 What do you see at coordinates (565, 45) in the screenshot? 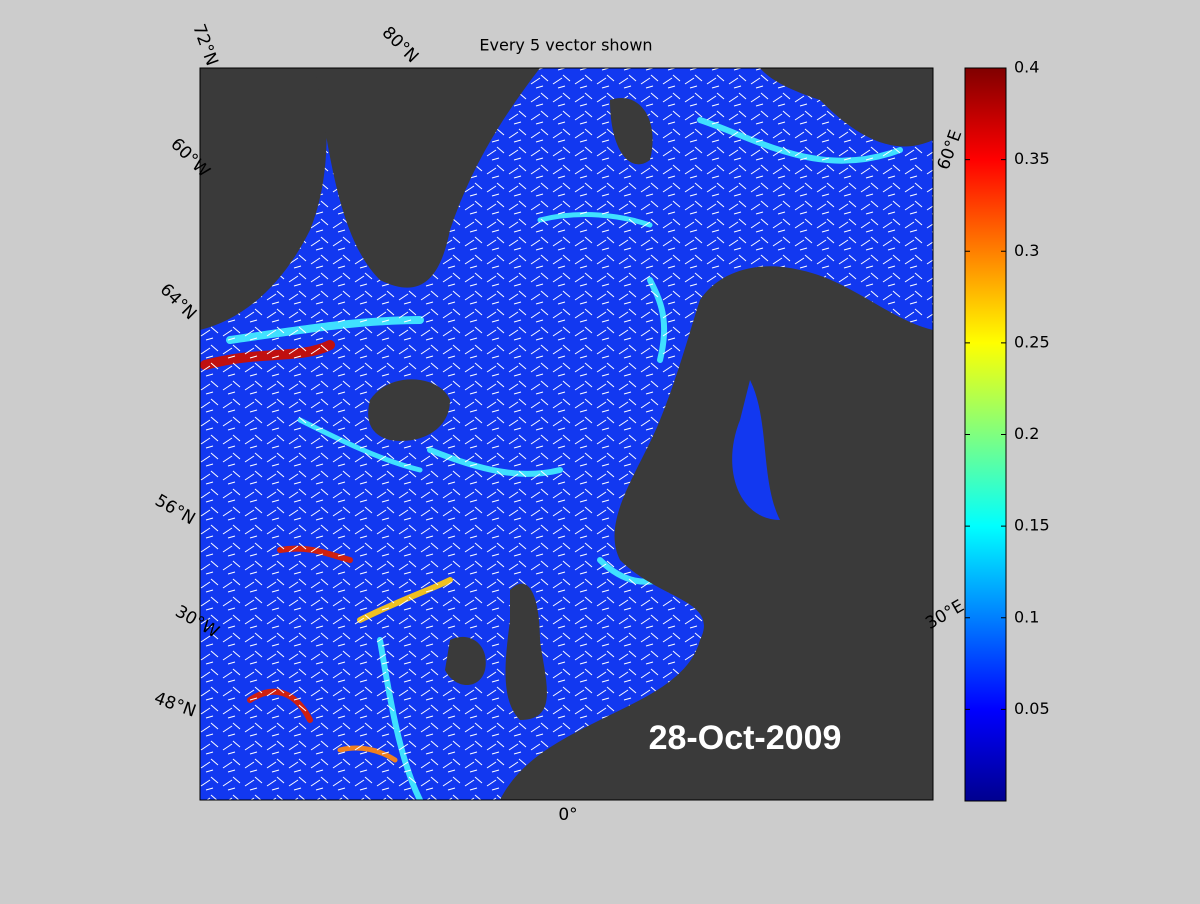
I see `map-title: Every 5 vector shown` at bounding box center [565, 45].